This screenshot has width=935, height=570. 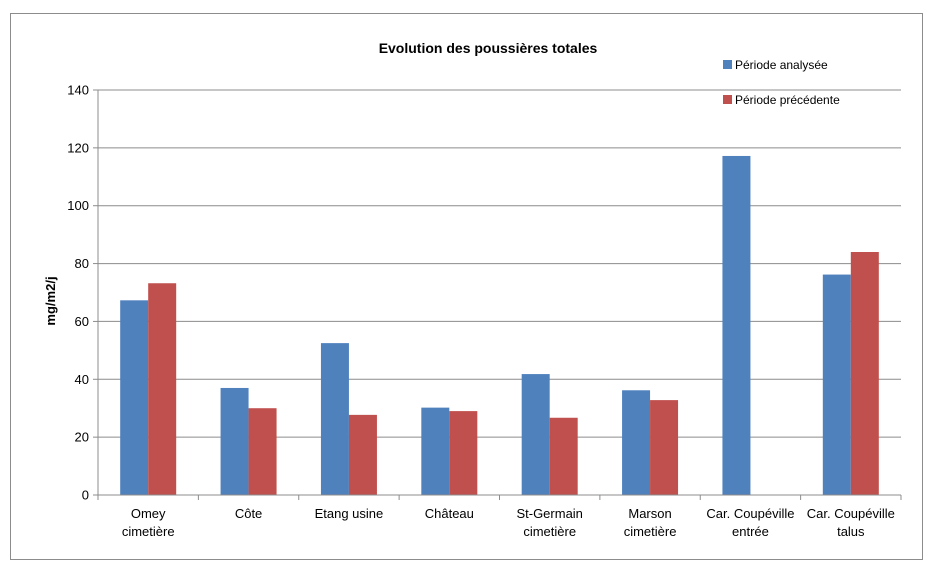 I want to click on x-tick-label: Car. Coupéville talus, so click(x=851, y=522).